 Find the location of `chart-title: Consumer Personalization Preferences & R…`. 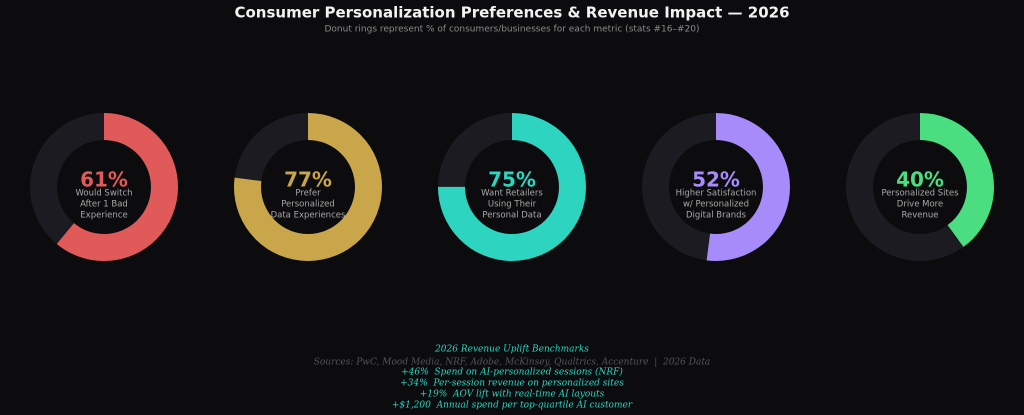

chart-title: Consumer Personalization Preferences & R… is located at coordinates (511, 13).